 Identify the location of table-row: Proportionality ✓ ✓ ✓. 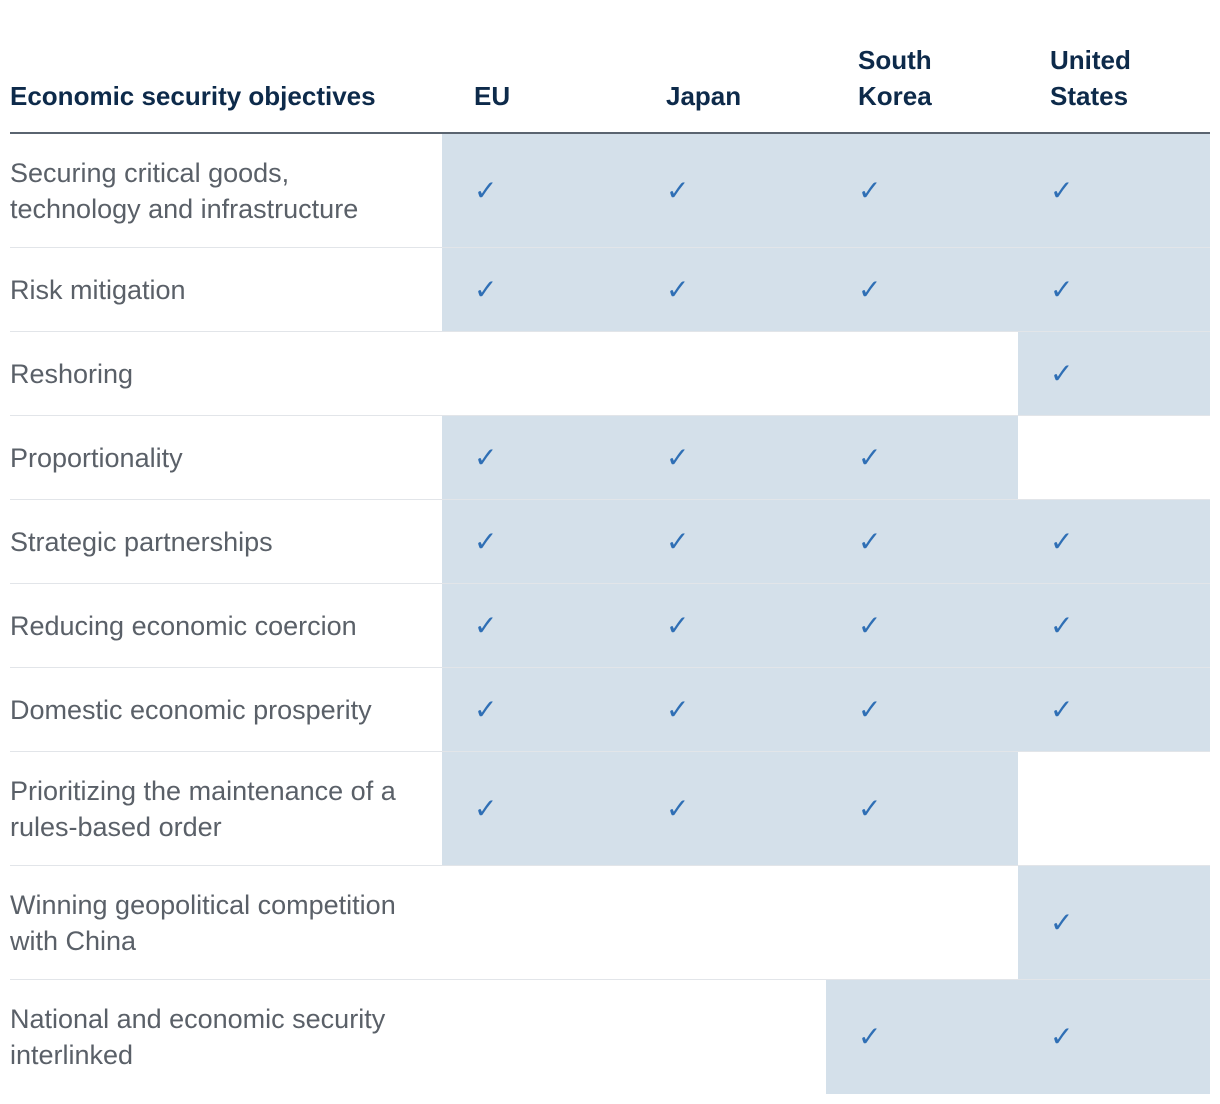
(610, 458).